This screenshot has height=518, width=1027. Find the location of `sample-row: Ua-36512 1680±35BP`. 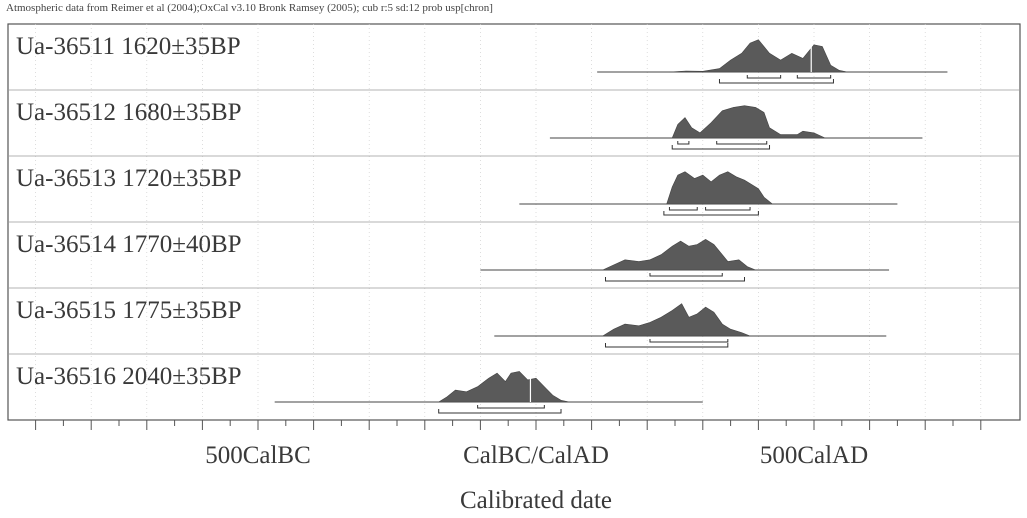

sample-row: Ua-36512 1680±35BP is located at coordinates (514, 119).